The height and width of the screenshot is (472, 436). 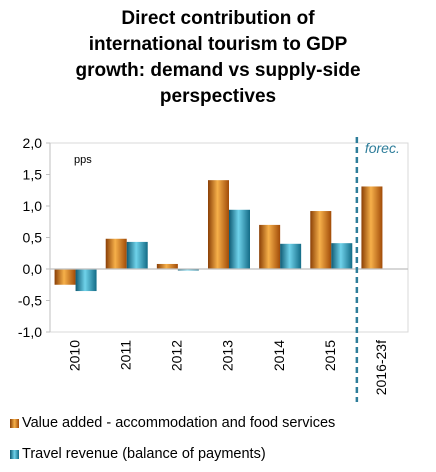 I want to click on forecast-label: forec., so click(x=382, y=148).